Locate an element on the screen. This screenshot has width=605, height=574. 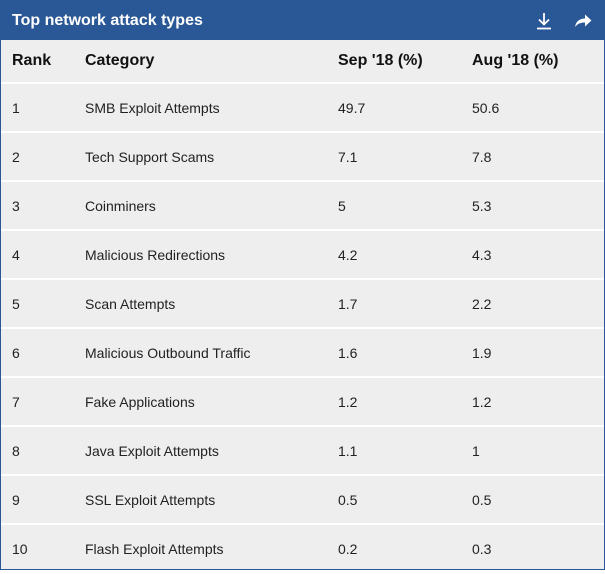
table-row: 3 Coinminers 5 5.3 is located at coordinates (302, 206).